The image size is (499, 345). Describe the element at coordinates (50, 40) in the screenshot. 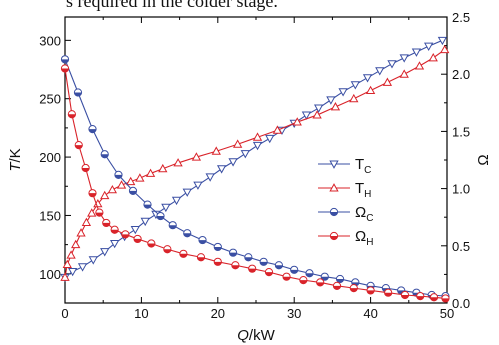

I see `y-tick-label: 300` at that location.